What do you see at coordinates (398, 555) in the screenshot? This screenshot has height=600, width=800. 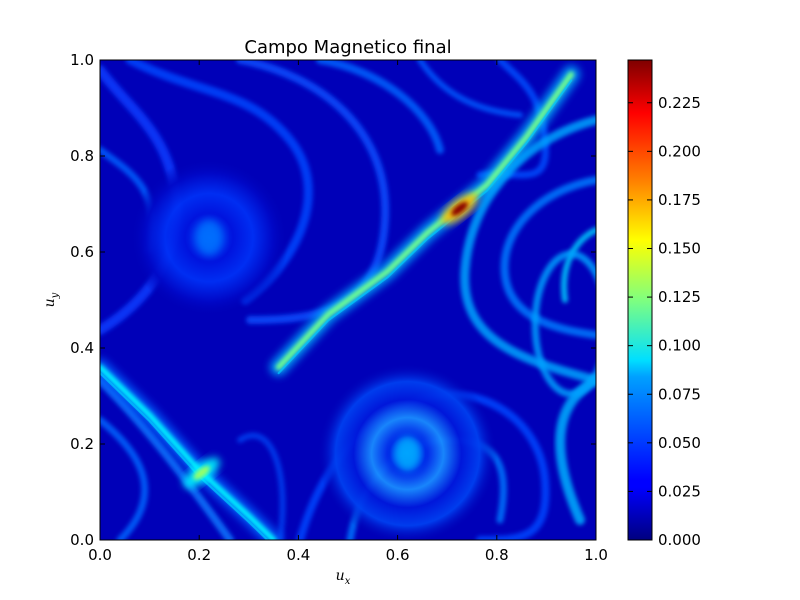 I see `x-tick-label: 0.6` at bounding box center [398, 555].